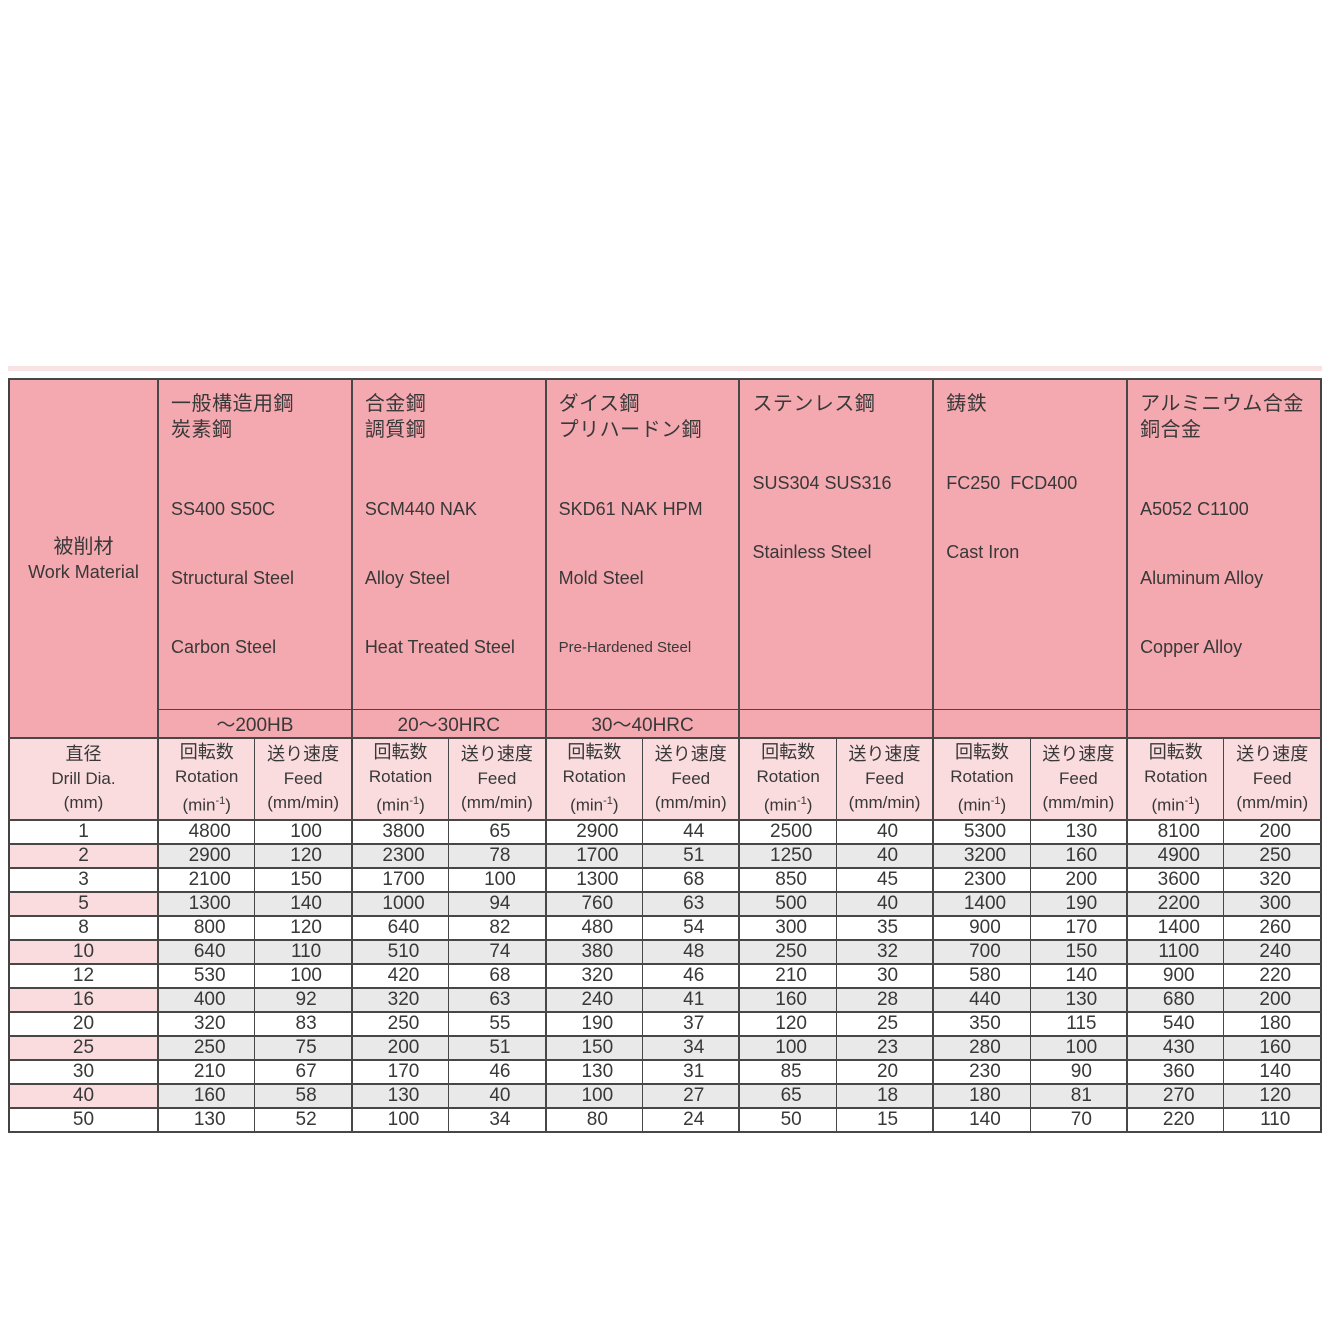  Describe the element at coordinates (594, 831) in the screenshot. I see `rotation-cell: 2900` at that location.